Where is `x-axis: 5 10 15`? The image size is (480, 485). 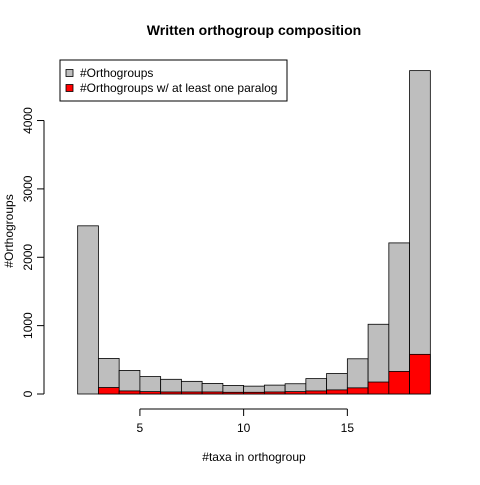 x-axis: 5 10 15 is located at coordinates (246, 421).